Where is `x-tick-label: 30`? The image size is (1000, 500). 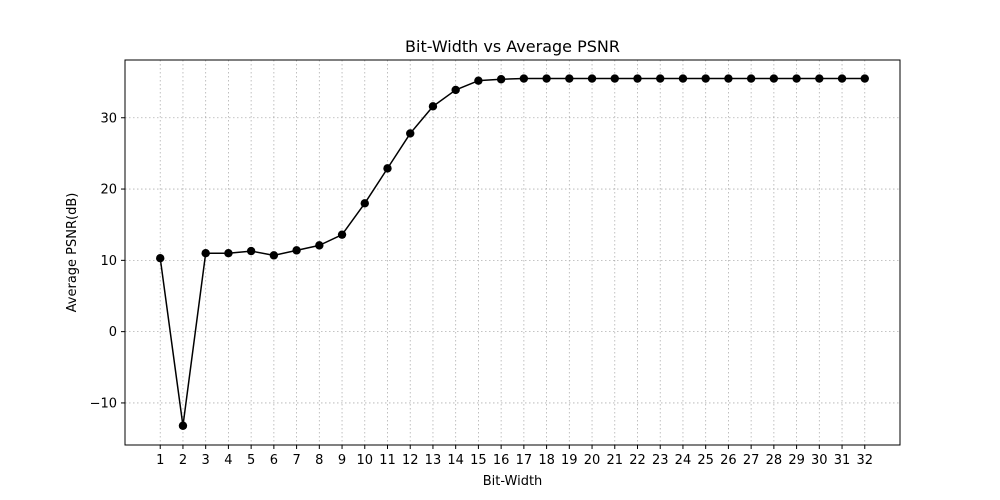
x-tick-label: 30 is located at coordinates (819, 460).